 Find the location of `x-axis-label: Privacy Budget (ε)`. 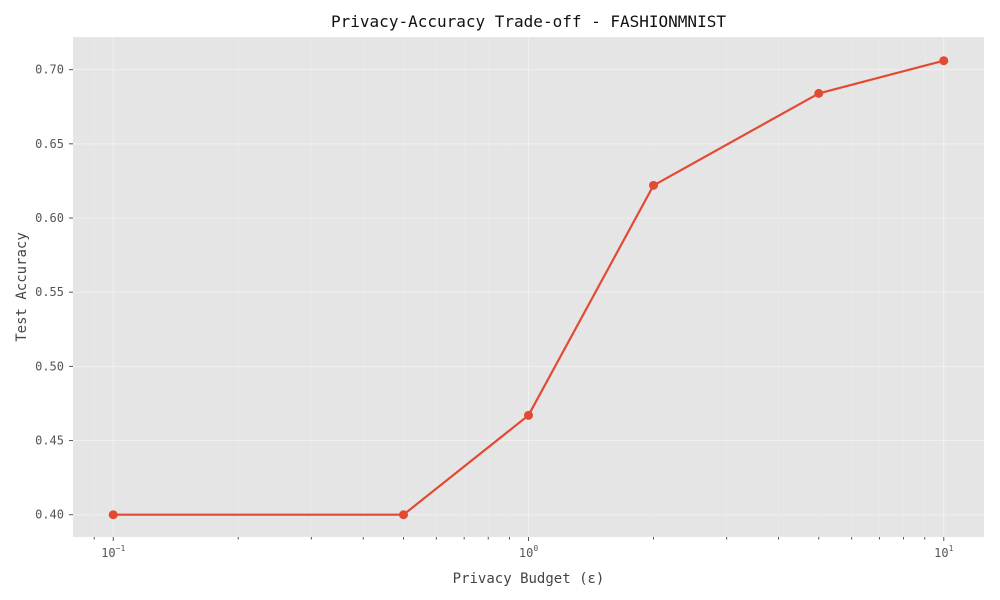

x-axis-label: Privacy Budget (ε) is located at coordinates (529, 579).